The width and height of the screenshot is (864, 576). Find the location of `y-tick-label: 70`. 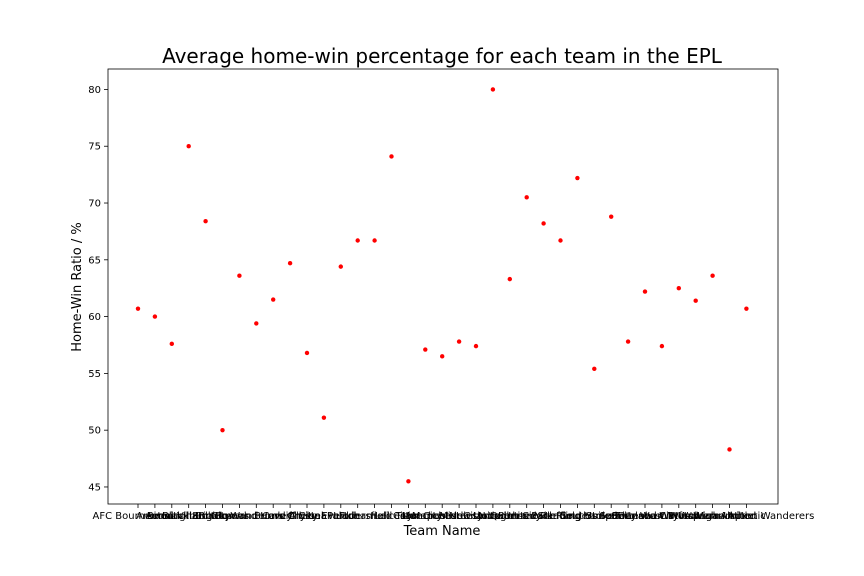

y-tick-label: 70 is located at coordinates (94, 204).